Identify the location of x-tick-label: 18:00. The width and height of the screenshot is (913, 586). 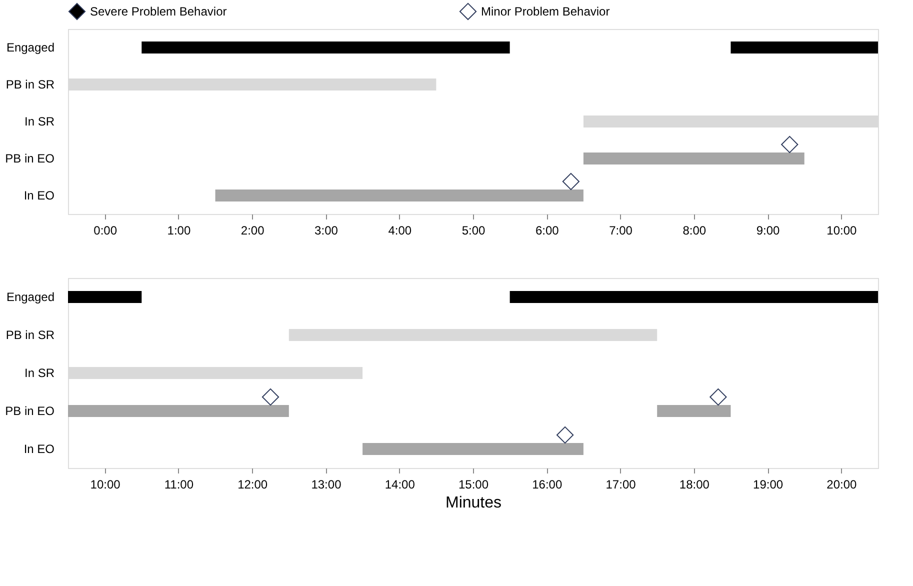
(694, 485).